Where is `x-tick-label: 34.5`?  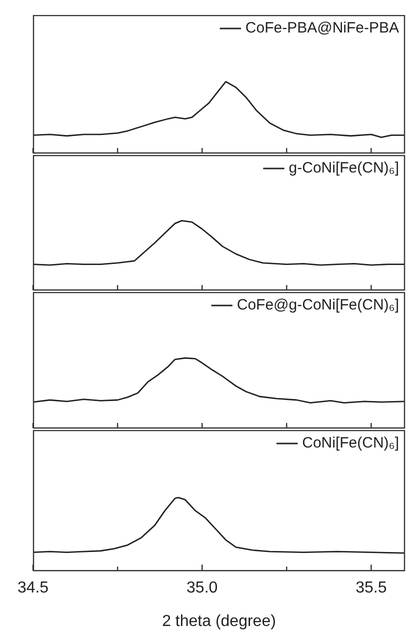 x-tick-label: 34.5 is located at coordinates (33, 588).